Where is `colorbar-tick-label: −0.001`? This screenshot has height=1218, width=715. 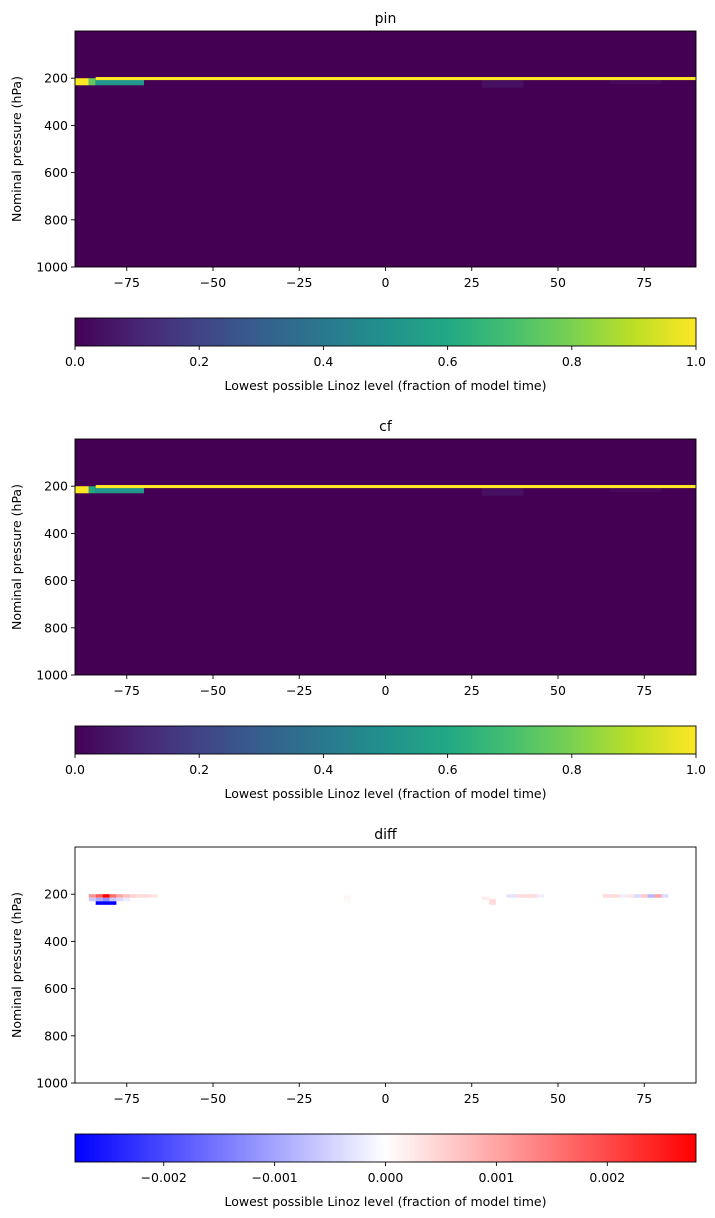 colorbar-tick-label: −0.001 is located at coordinates (274, 1177).